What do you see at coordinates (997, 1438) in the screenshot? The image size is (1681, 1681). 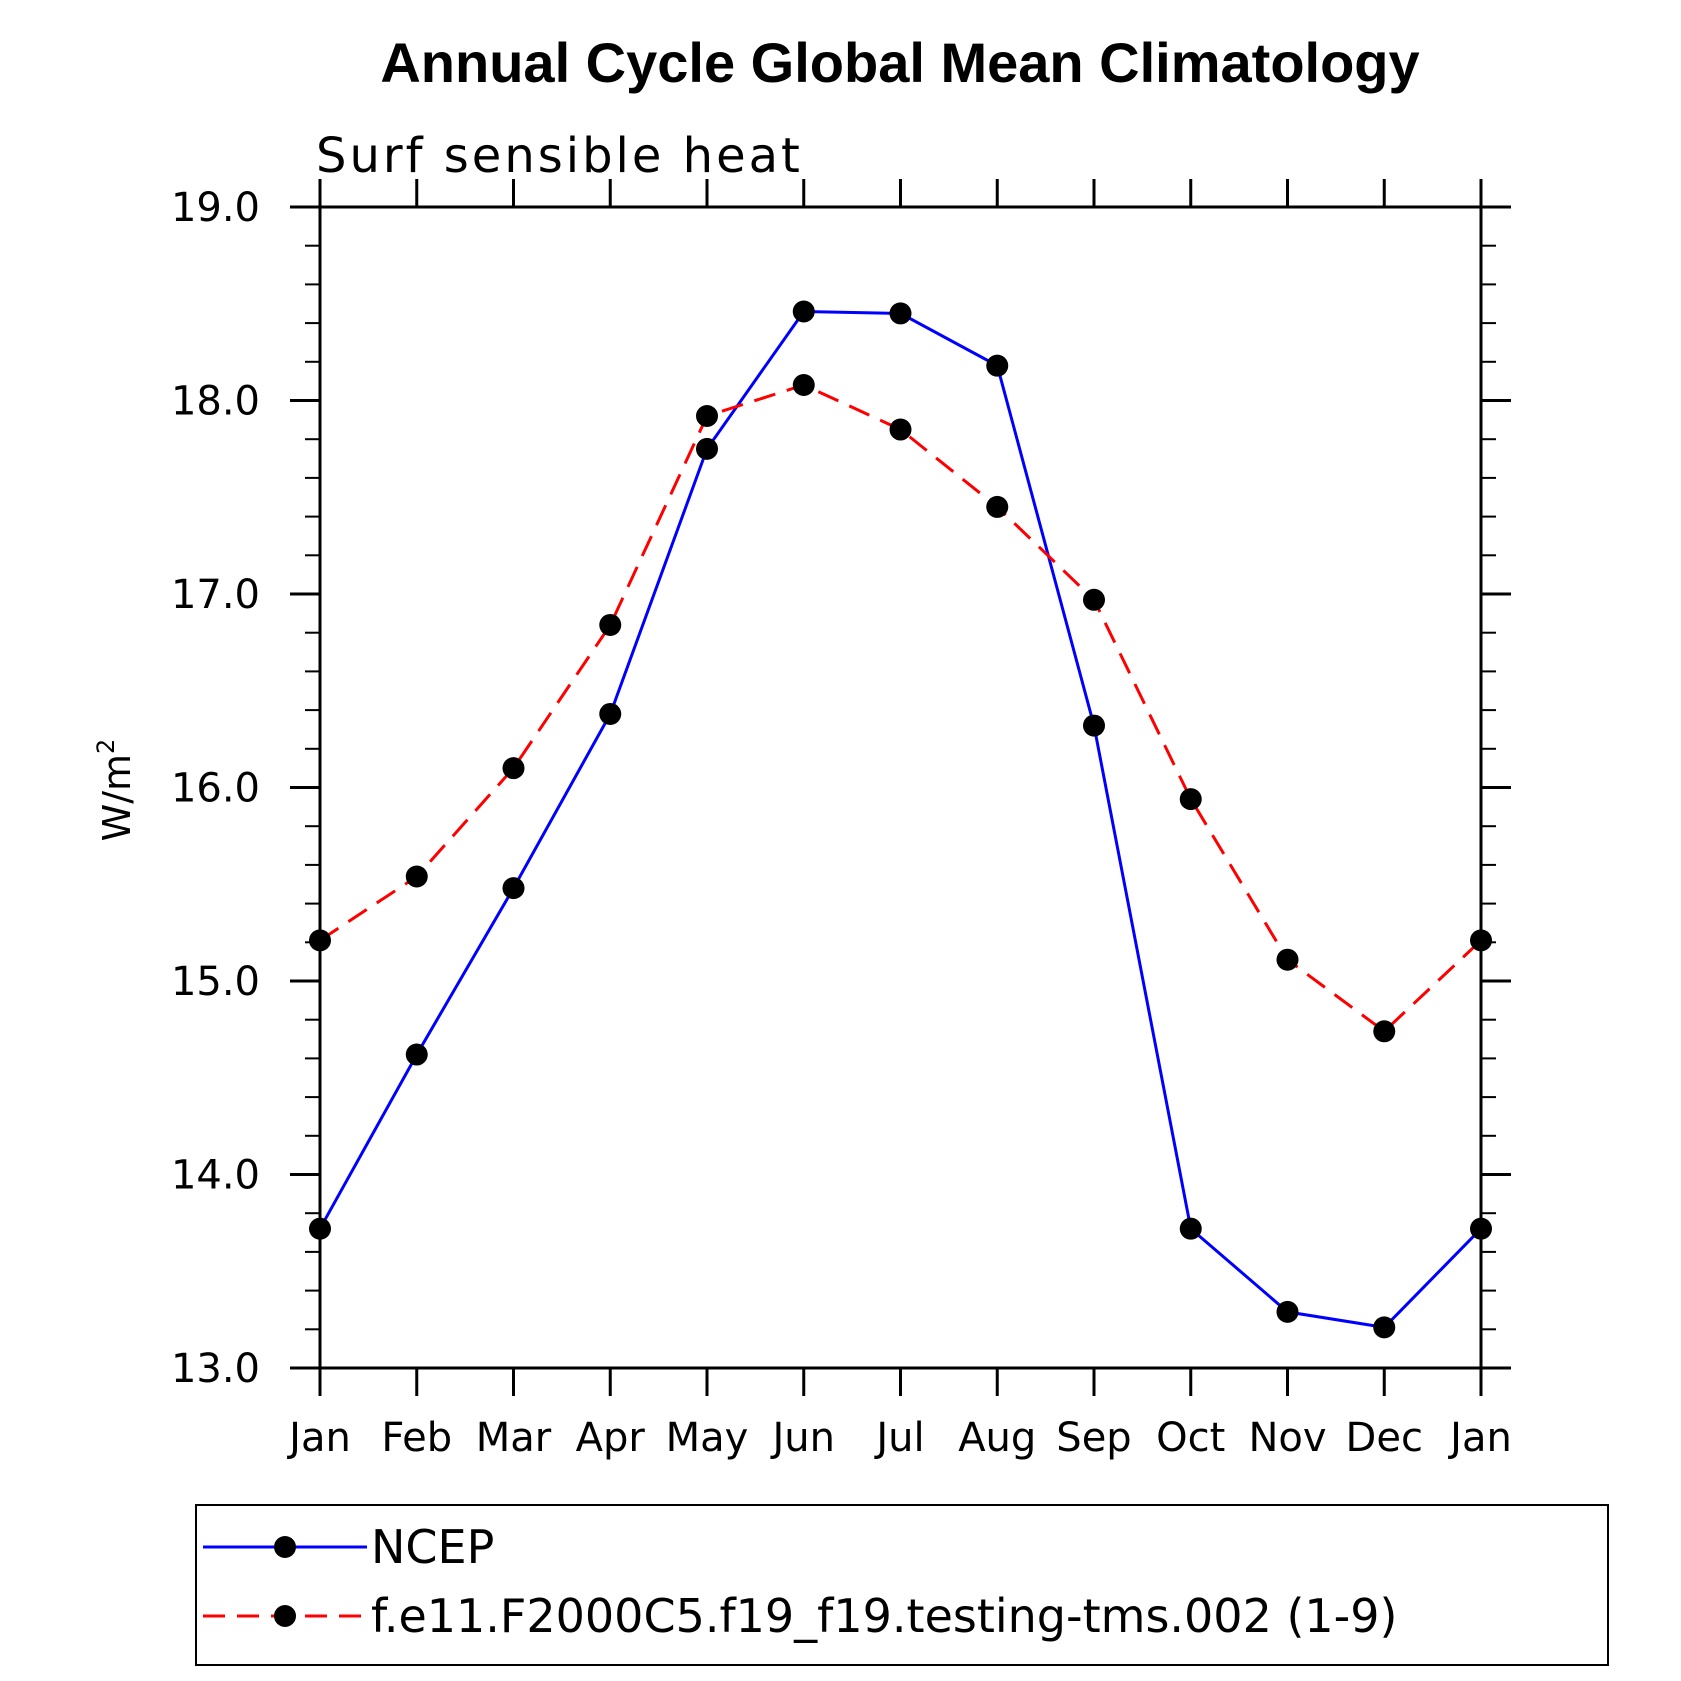 I see `x-tick-label: Aug` at bounding box center [997, 1438].